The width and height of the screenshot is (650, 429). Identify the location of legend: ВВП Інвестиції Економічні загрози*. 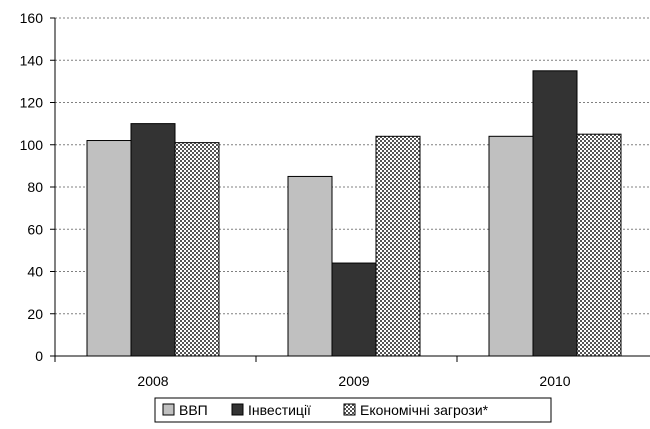
(353, 410).